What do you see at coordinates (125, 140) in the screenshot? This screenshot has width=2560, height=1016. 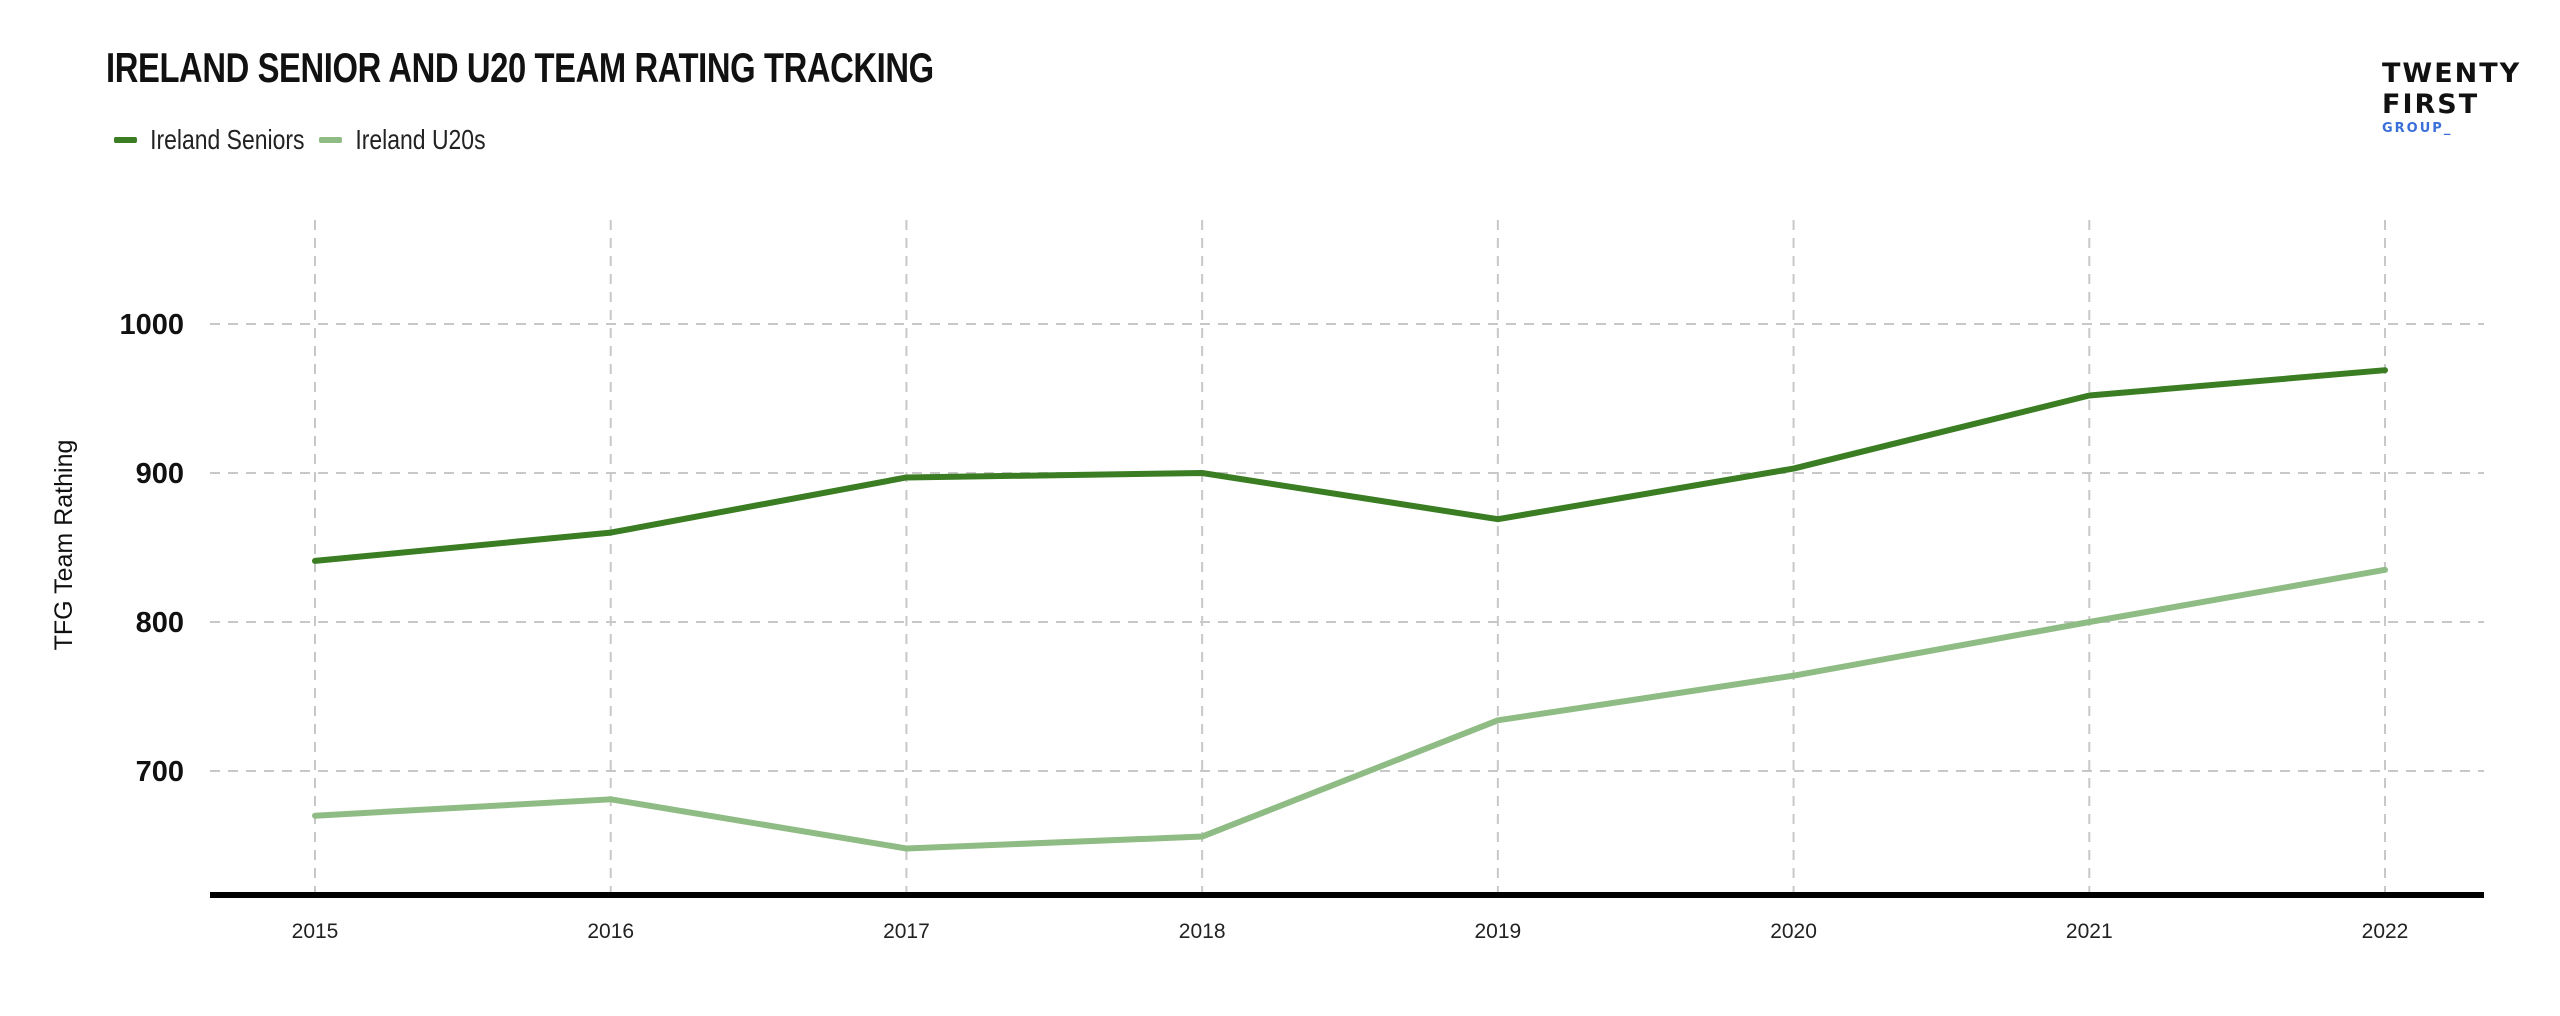 I see `legend-swatch-seniors` at bounding box center [125, 140].